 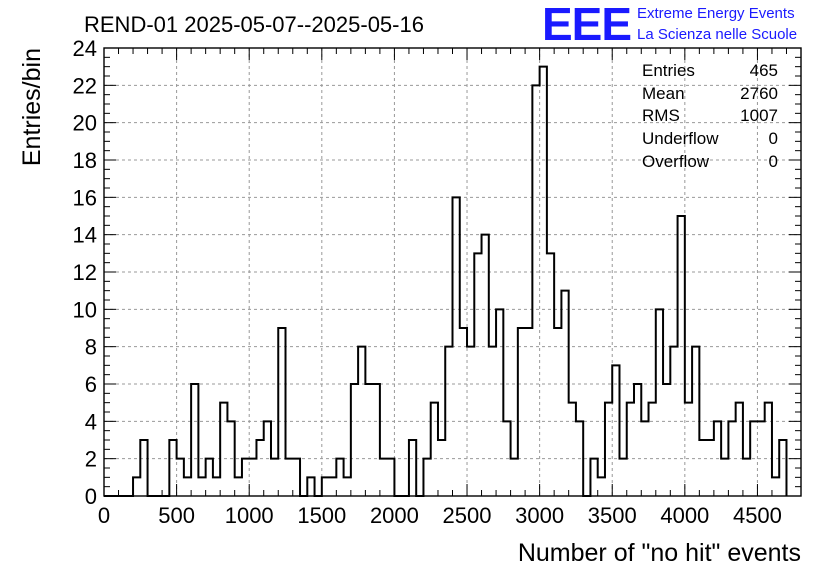 I want to click on x-tick-labels: 0 500 1000 1500 2000 2500 3000 3500 4000 4500, so click(x=440, y=515).